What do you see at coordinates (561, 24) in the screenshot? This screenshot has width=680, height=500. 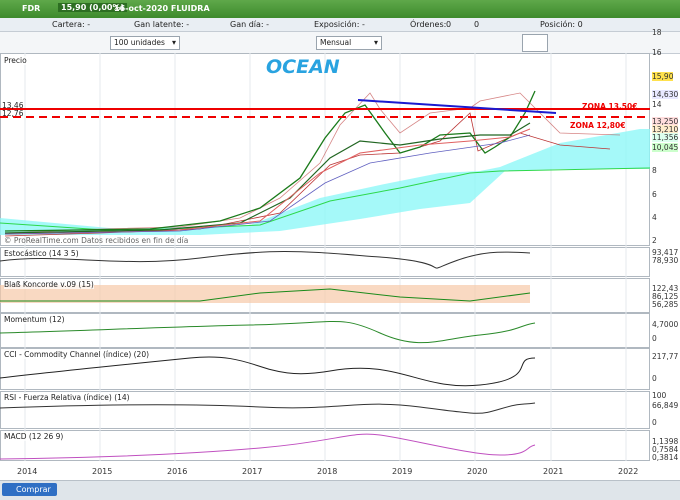 I see `posicion: Posición: 0` at bounding box center [561, 24].